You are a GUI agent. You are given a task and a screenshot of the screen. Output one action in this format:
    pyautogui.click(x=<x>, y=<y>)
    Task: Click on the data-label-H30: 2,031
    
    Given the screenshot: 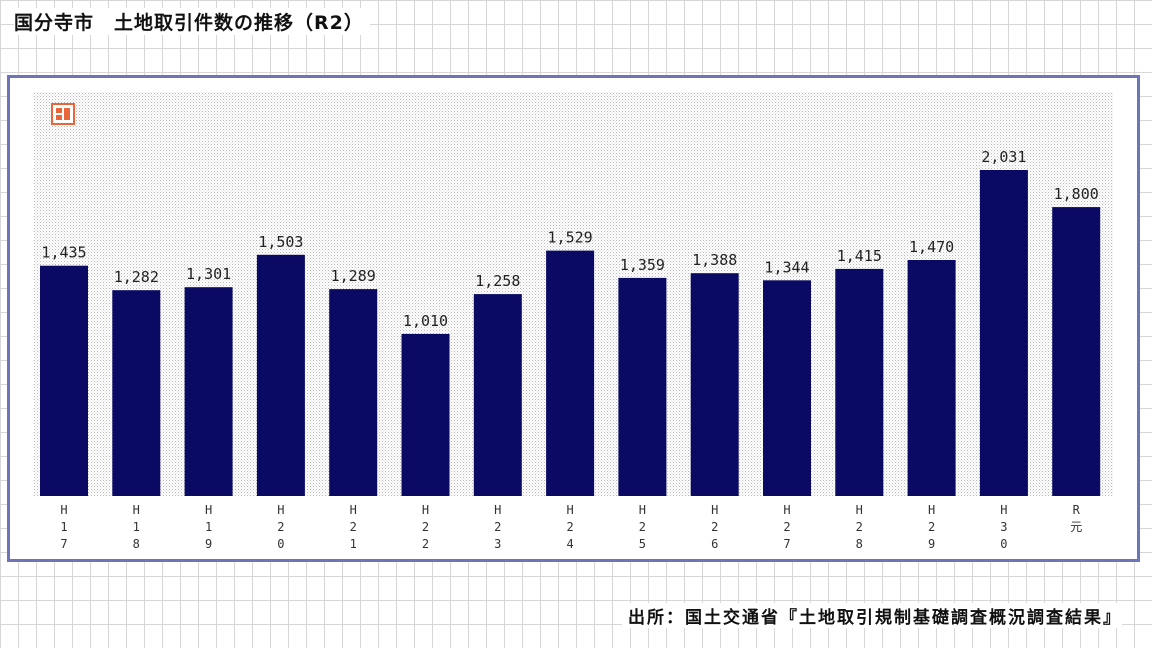 What is the action you would take?
    pyautogui.click(x=1003, y=157)
    